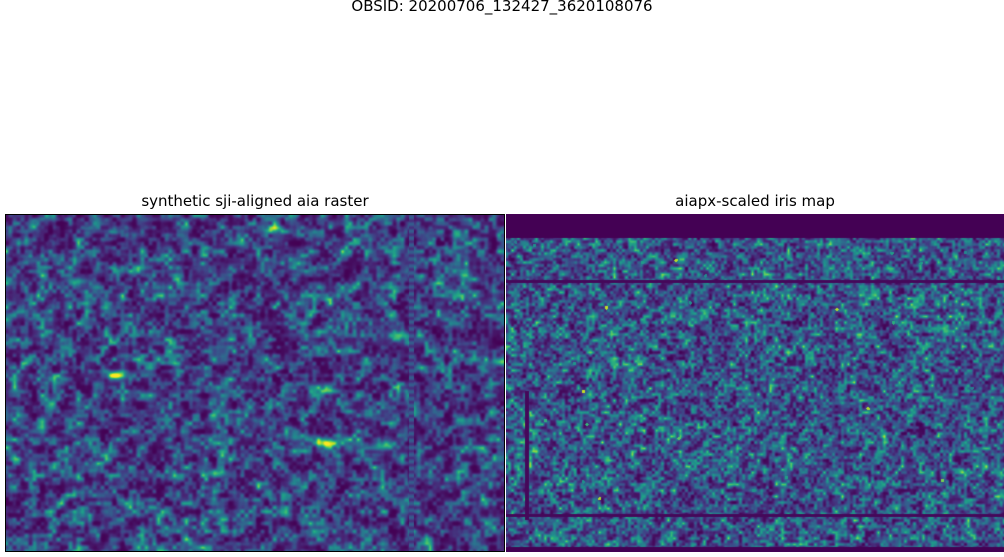  What do you see at coordinates (255, 201) in the screenshot?
I see `left-panel-title: synthetic sji-aligned aia raster` at bounding box center [255, 201].